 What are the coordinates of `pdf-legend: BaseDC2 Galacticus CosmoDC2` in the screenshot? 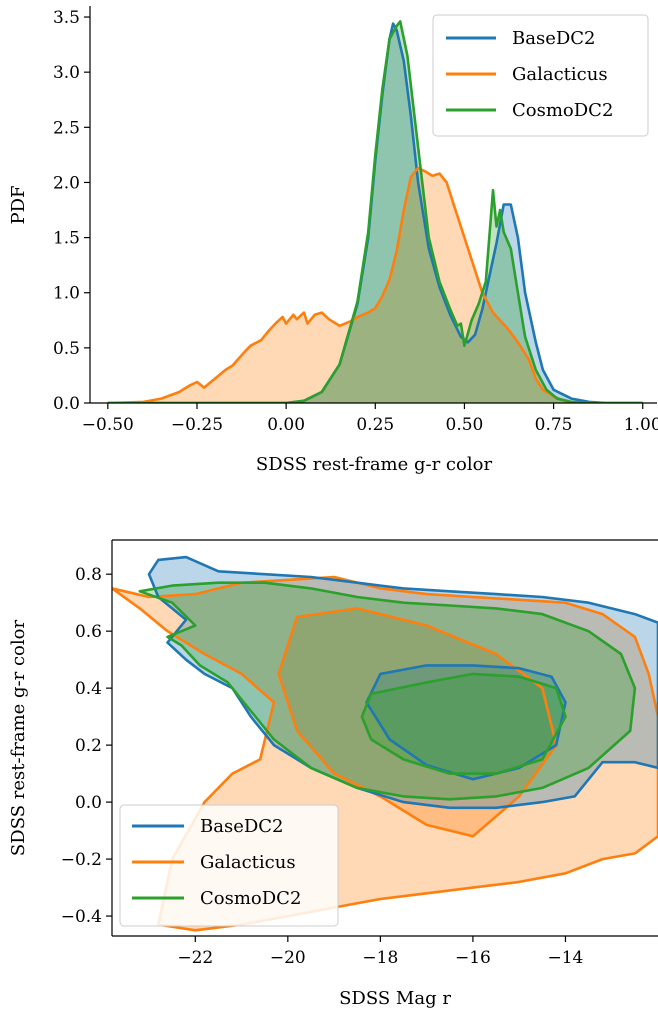 It's located at (540, 75).